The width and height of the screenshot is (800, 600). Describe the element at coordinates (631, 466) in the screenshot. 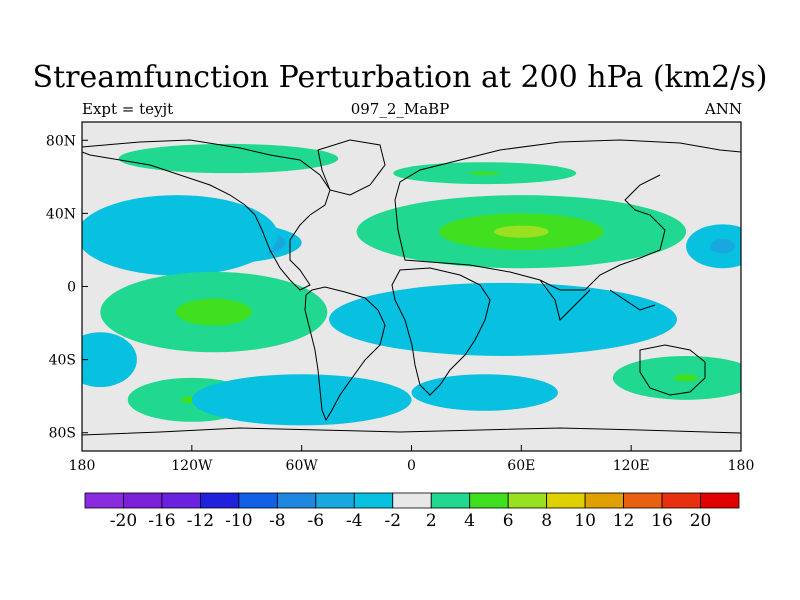

I see `x-tick-label: 120E` at that location.